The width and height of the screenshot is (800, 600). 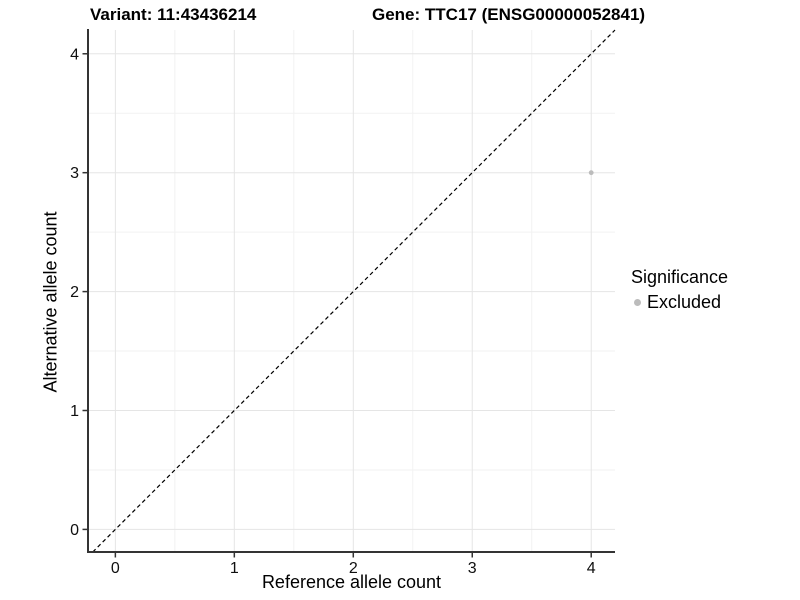 What do you see at coordinates (353, 568) in the screenshot?
I see `x-tick-label: 2` at bounding box center [353, 568].